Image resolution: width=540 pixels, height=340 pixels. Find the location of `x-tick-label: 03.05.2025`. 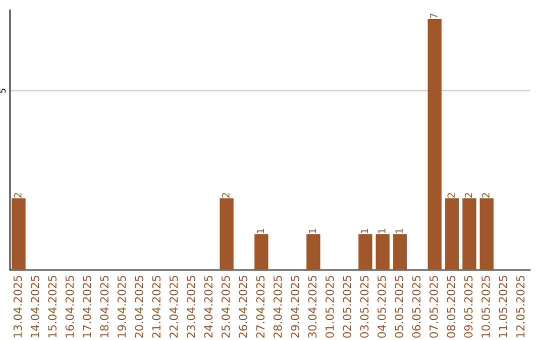

x-tick-label: 03.05.2025 is located at coordinates (364, 307).